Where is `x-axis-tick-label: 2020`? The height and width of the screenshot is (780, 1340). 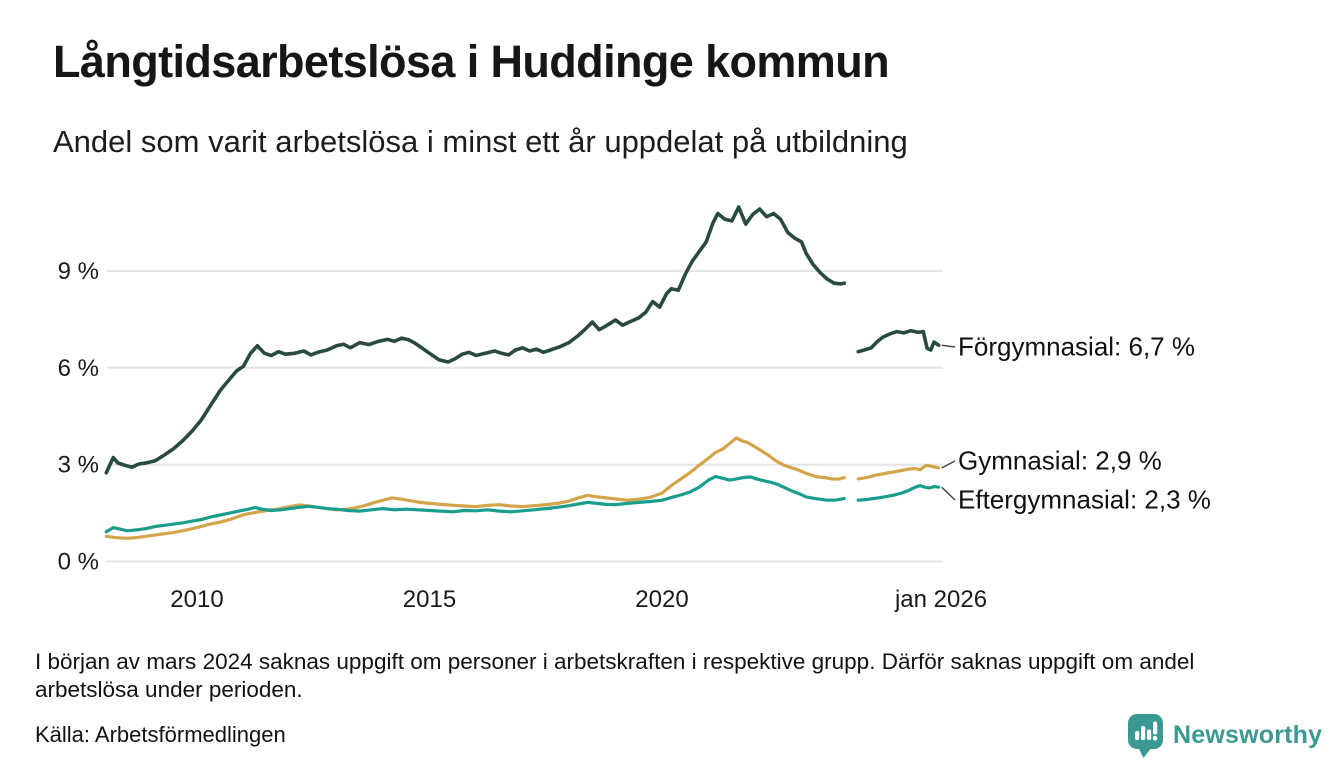 x-axis-tick-label: 2020 is located at coordinates (661, 599).